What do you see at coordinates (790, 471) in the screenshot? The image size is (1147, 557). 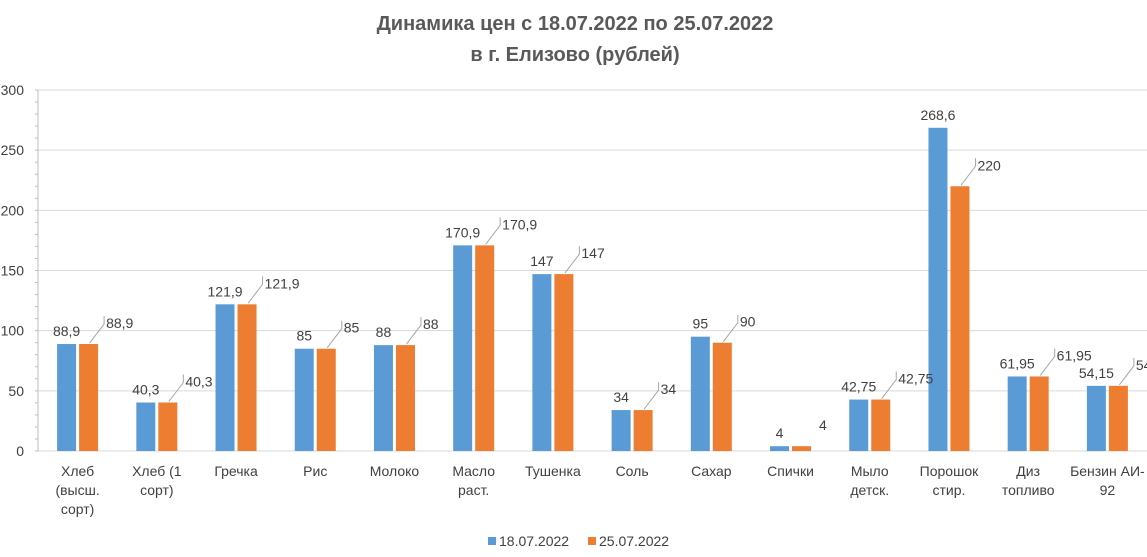 I see `x-tick-label: Спички` at bounding box center [790, 471].